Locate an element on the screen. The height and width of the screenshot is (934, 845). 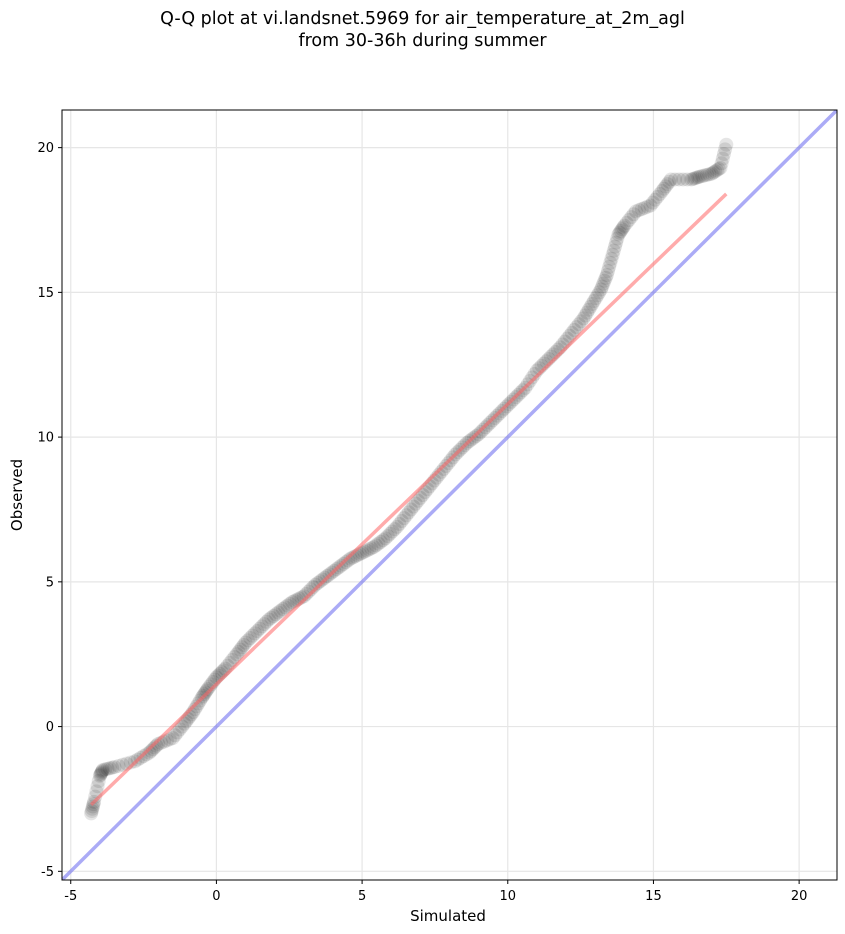
y-tick-label: 0 is located at coordinates (50, 727).